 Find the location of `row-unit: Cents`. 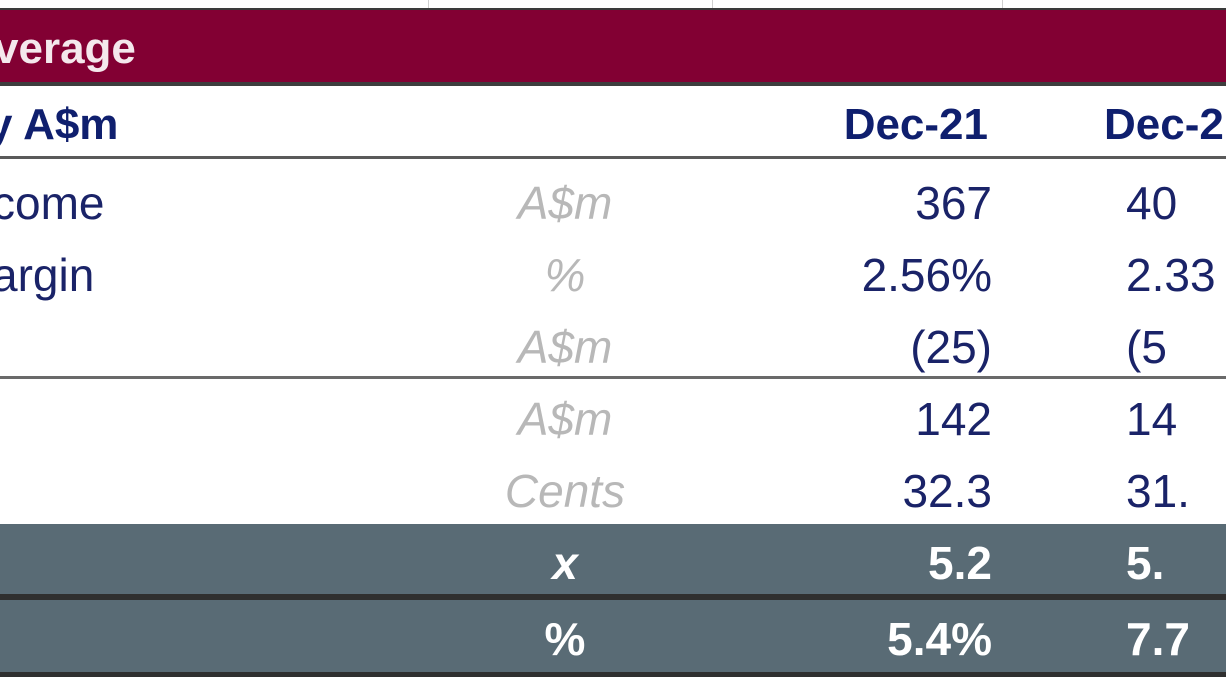

row-unit: Cents is located at coordinates (565, 491).